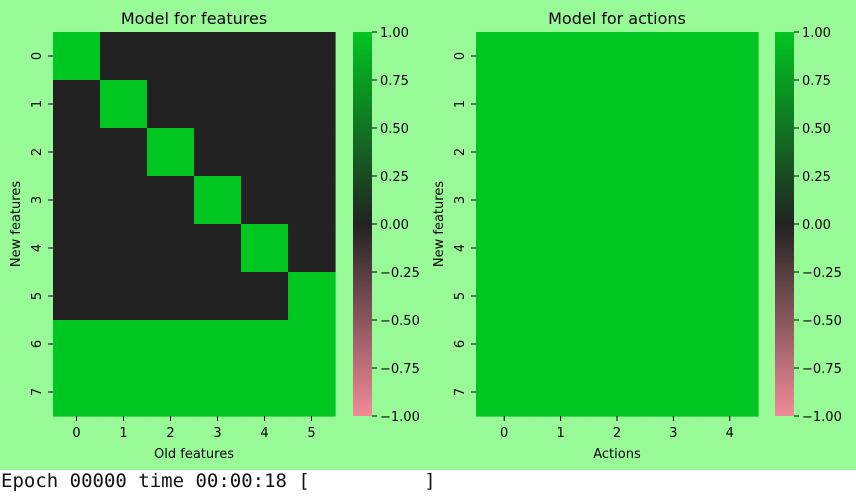 The image size is (856, 500). What do you see at coordinates (822, 273) in the screenshot?
I see `colorbar-tick-label: −0.25` at bounding box center [822, 273].